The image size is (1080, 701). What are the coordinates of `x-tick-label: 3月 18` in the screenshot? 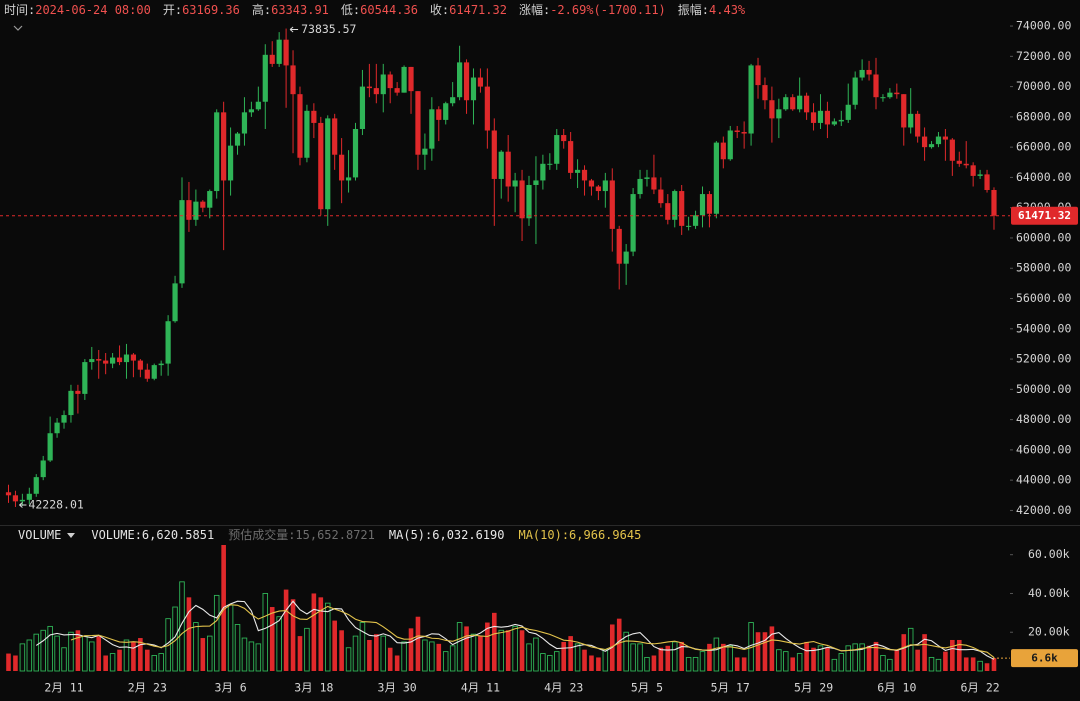 It's located at (313, 688).